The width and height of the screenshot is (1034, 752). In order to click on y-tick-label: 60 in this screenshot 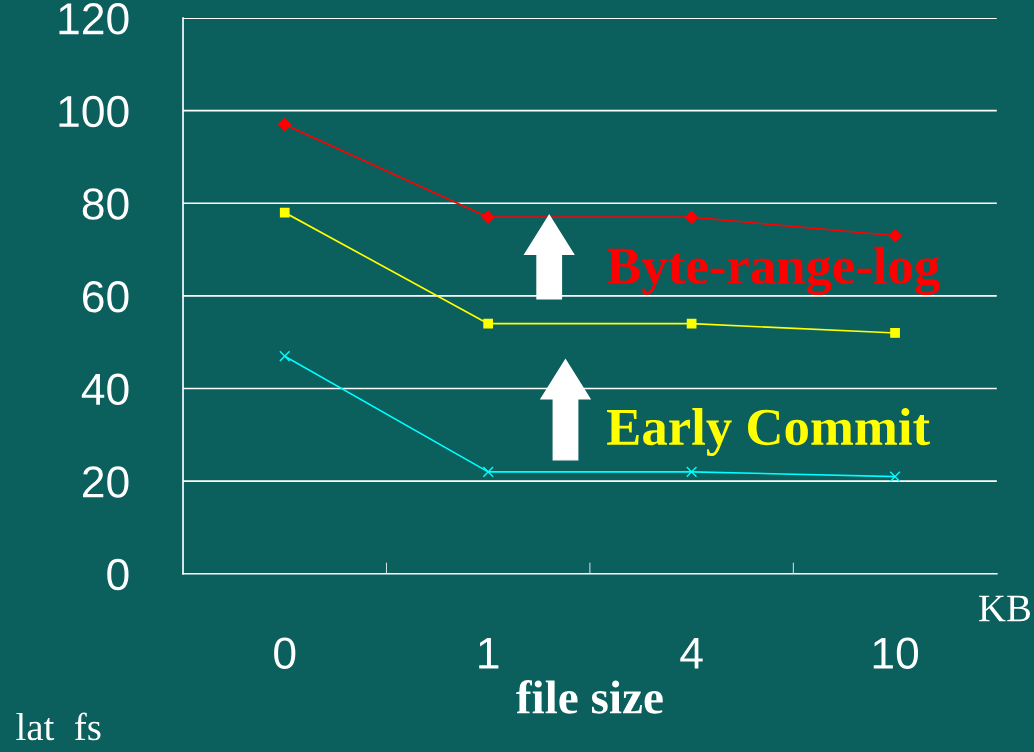, I will do `click(106, 296)`.